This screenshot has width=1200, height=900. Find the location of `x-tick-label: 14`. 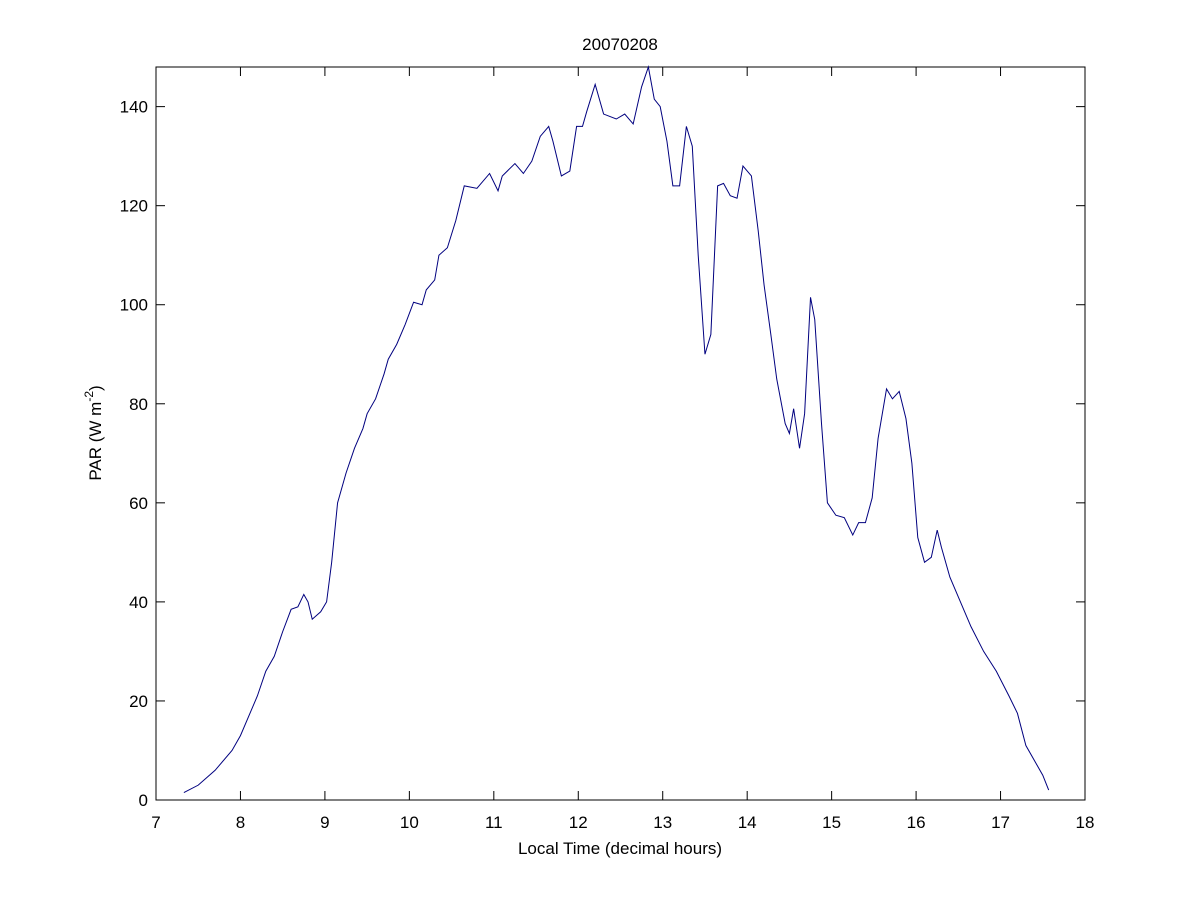

x-tick-label: 14 is located at coordinates (747, 822).